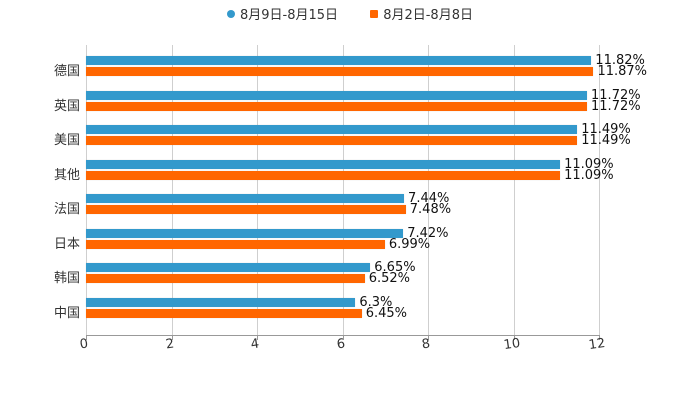  What do you see at coordinates (374, 13) in the screenshot?
I see `legend-marker-square-icon` at bounding box center [374, 13].